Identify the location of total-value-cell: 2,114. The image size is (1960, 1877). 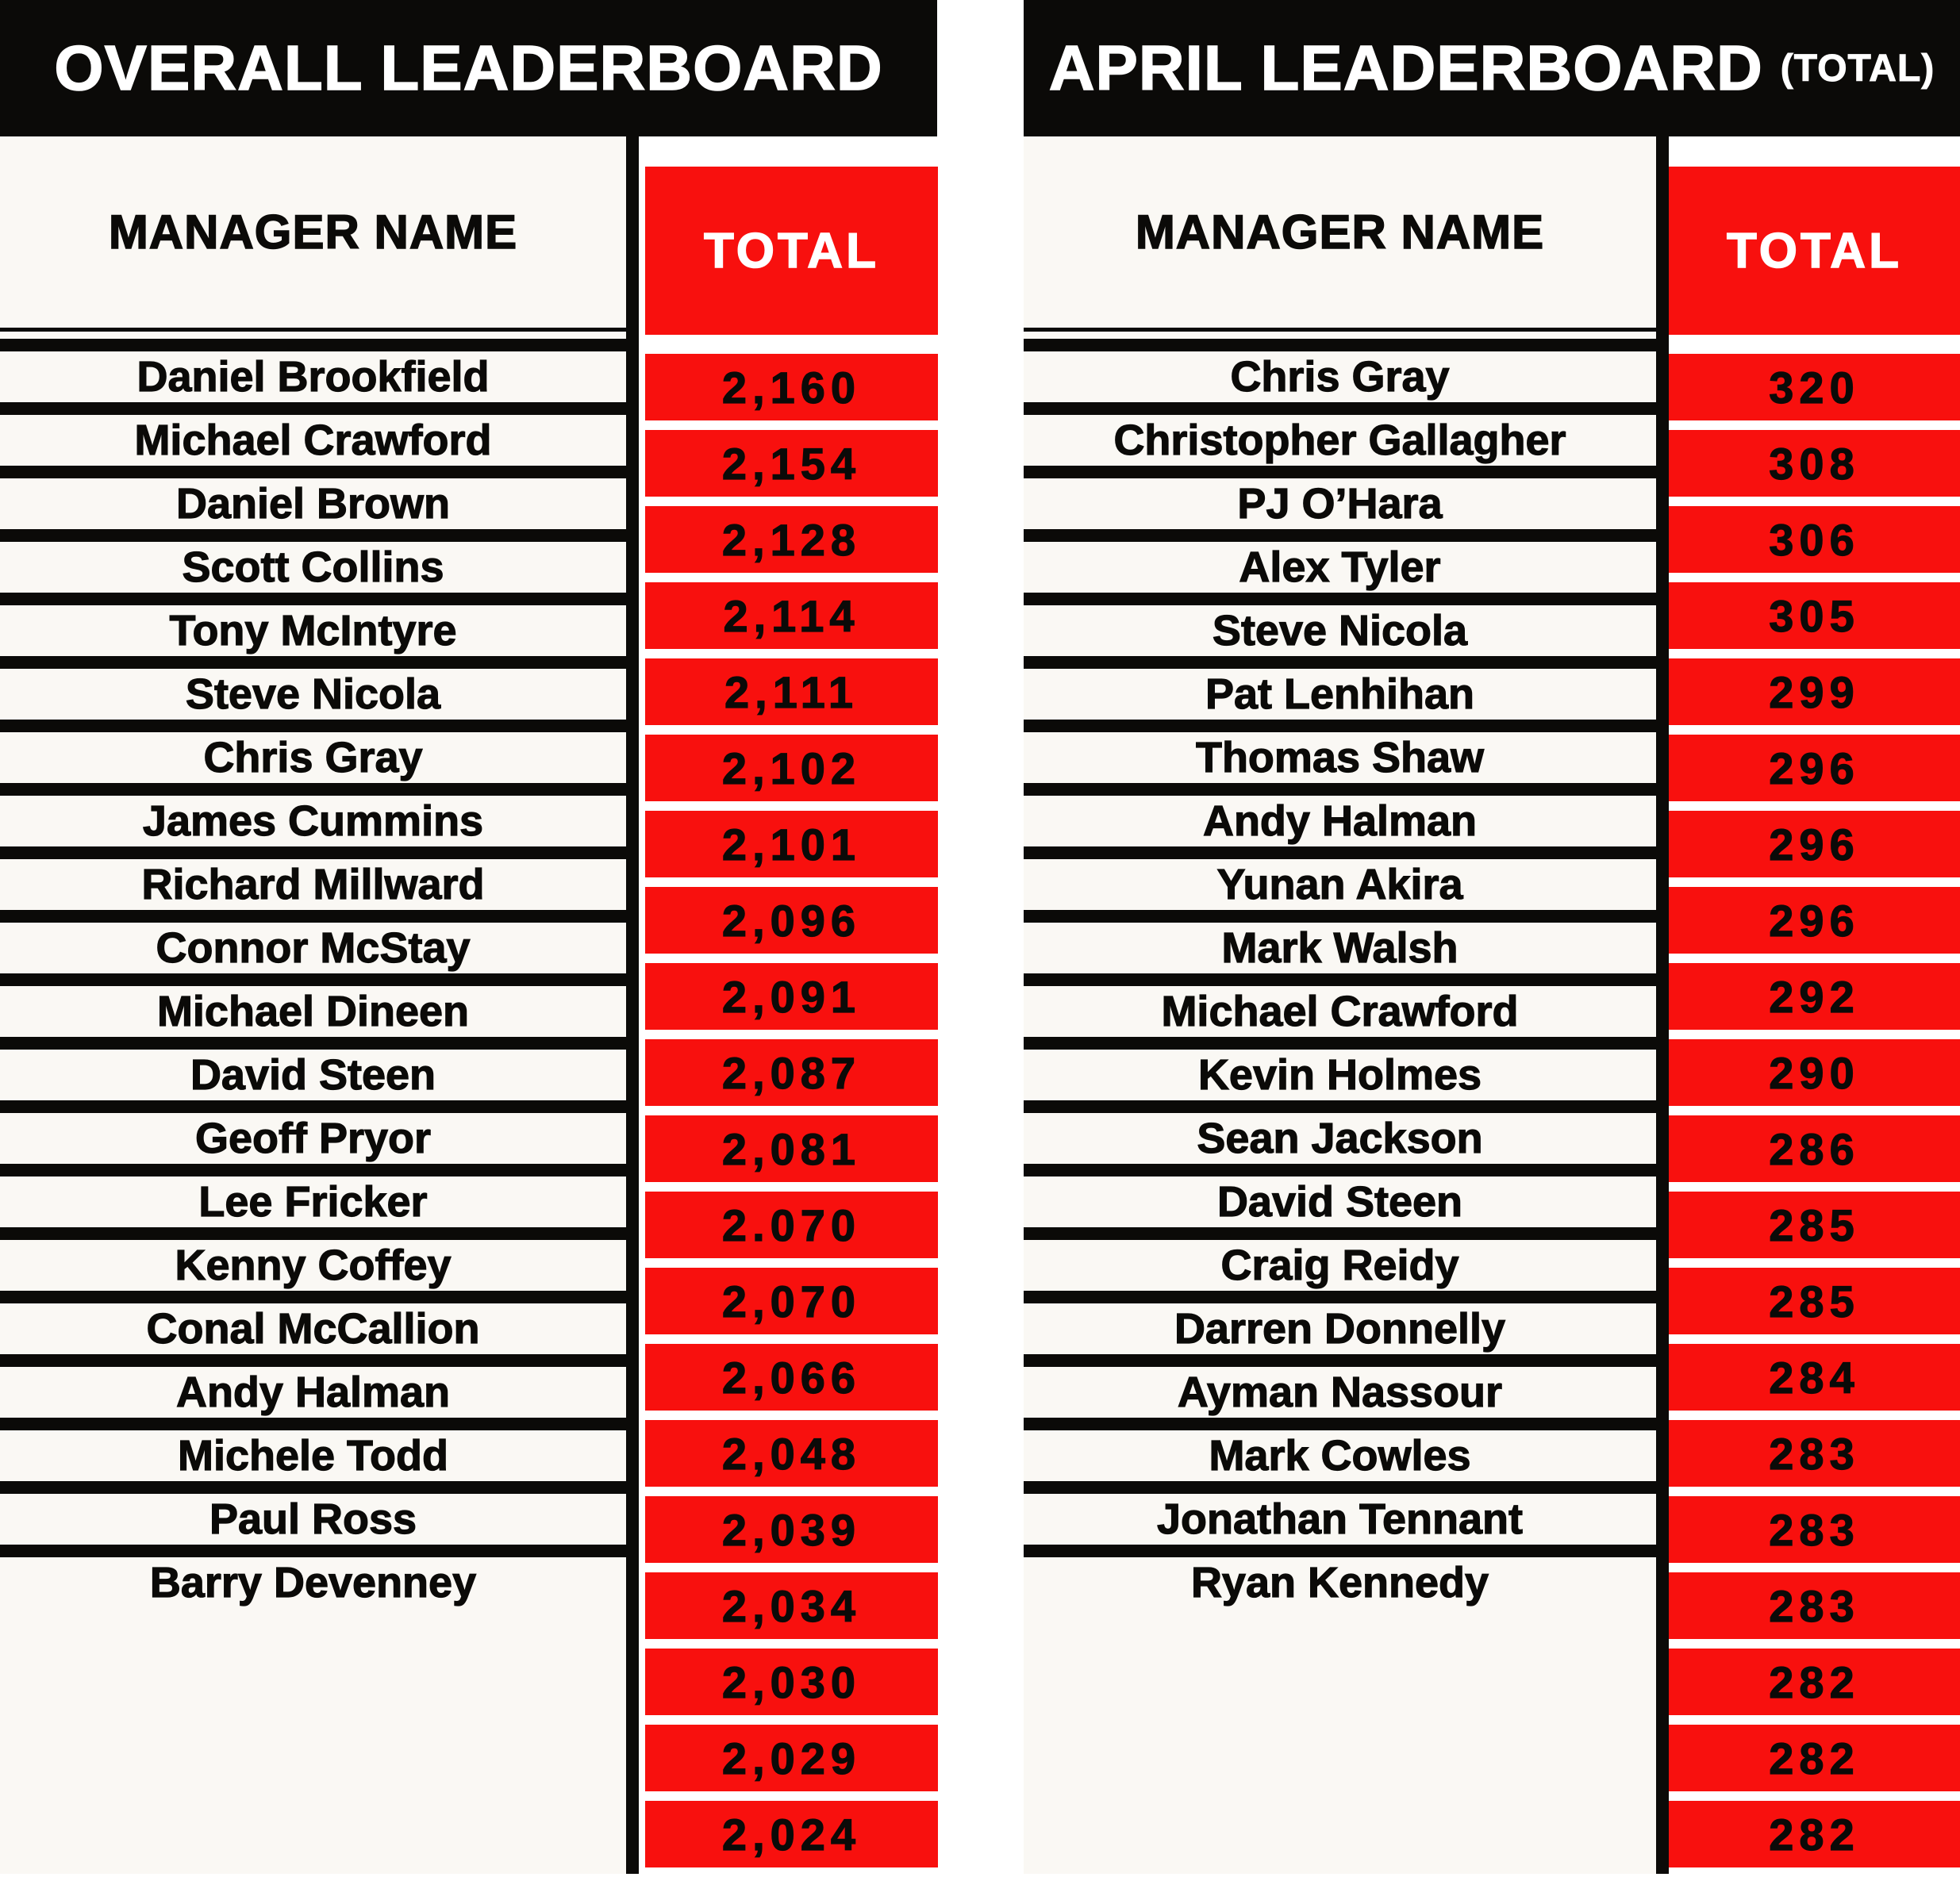
(791, 615).